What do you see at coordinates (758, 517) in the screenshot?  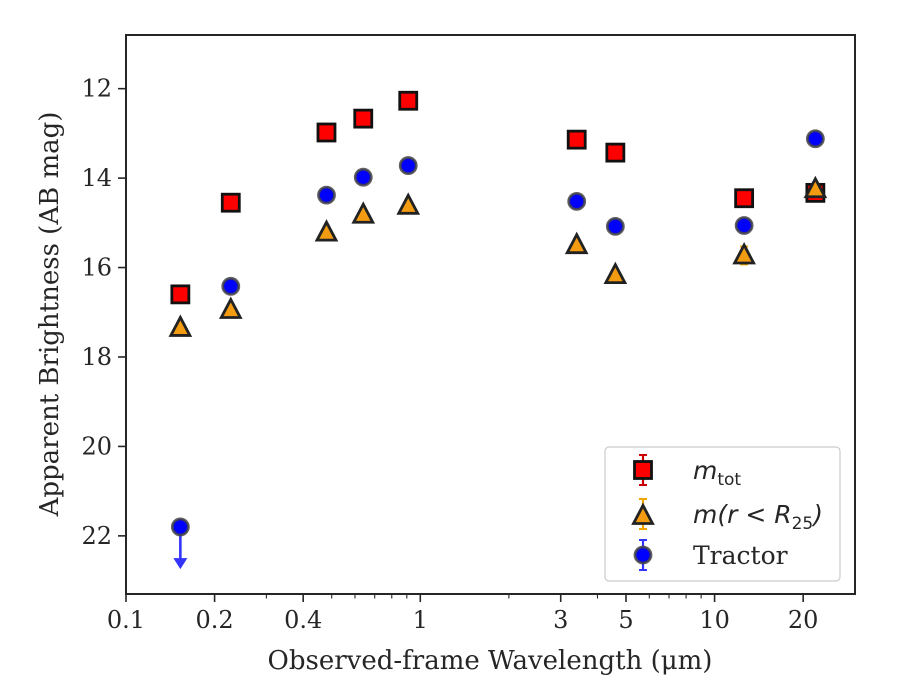 I see `legend-label: m(r < R25)` at bounding box center [758, 517].